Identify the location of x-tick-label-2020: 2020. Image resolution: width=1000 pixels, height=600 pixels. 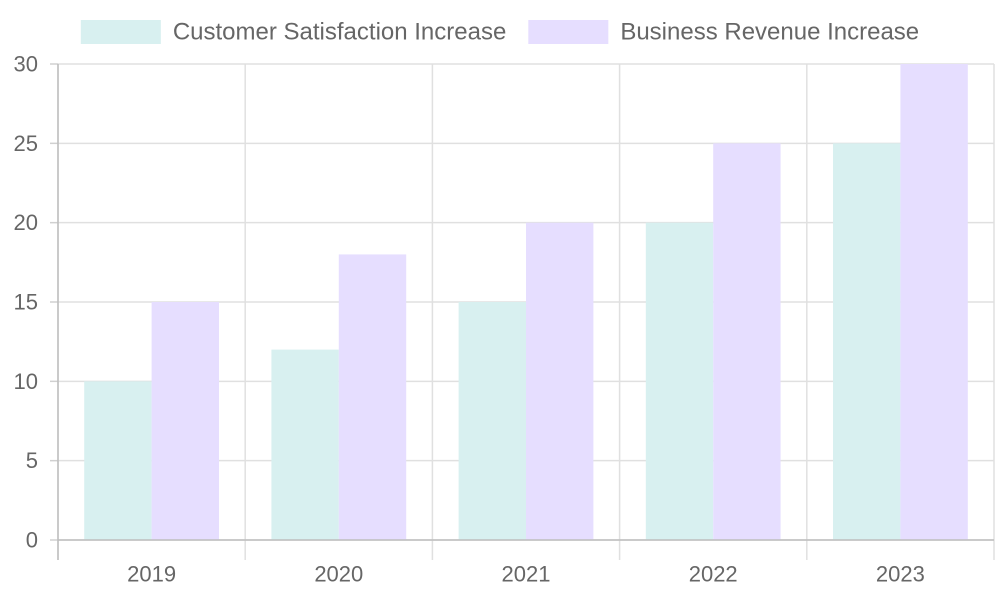
(338, 574).